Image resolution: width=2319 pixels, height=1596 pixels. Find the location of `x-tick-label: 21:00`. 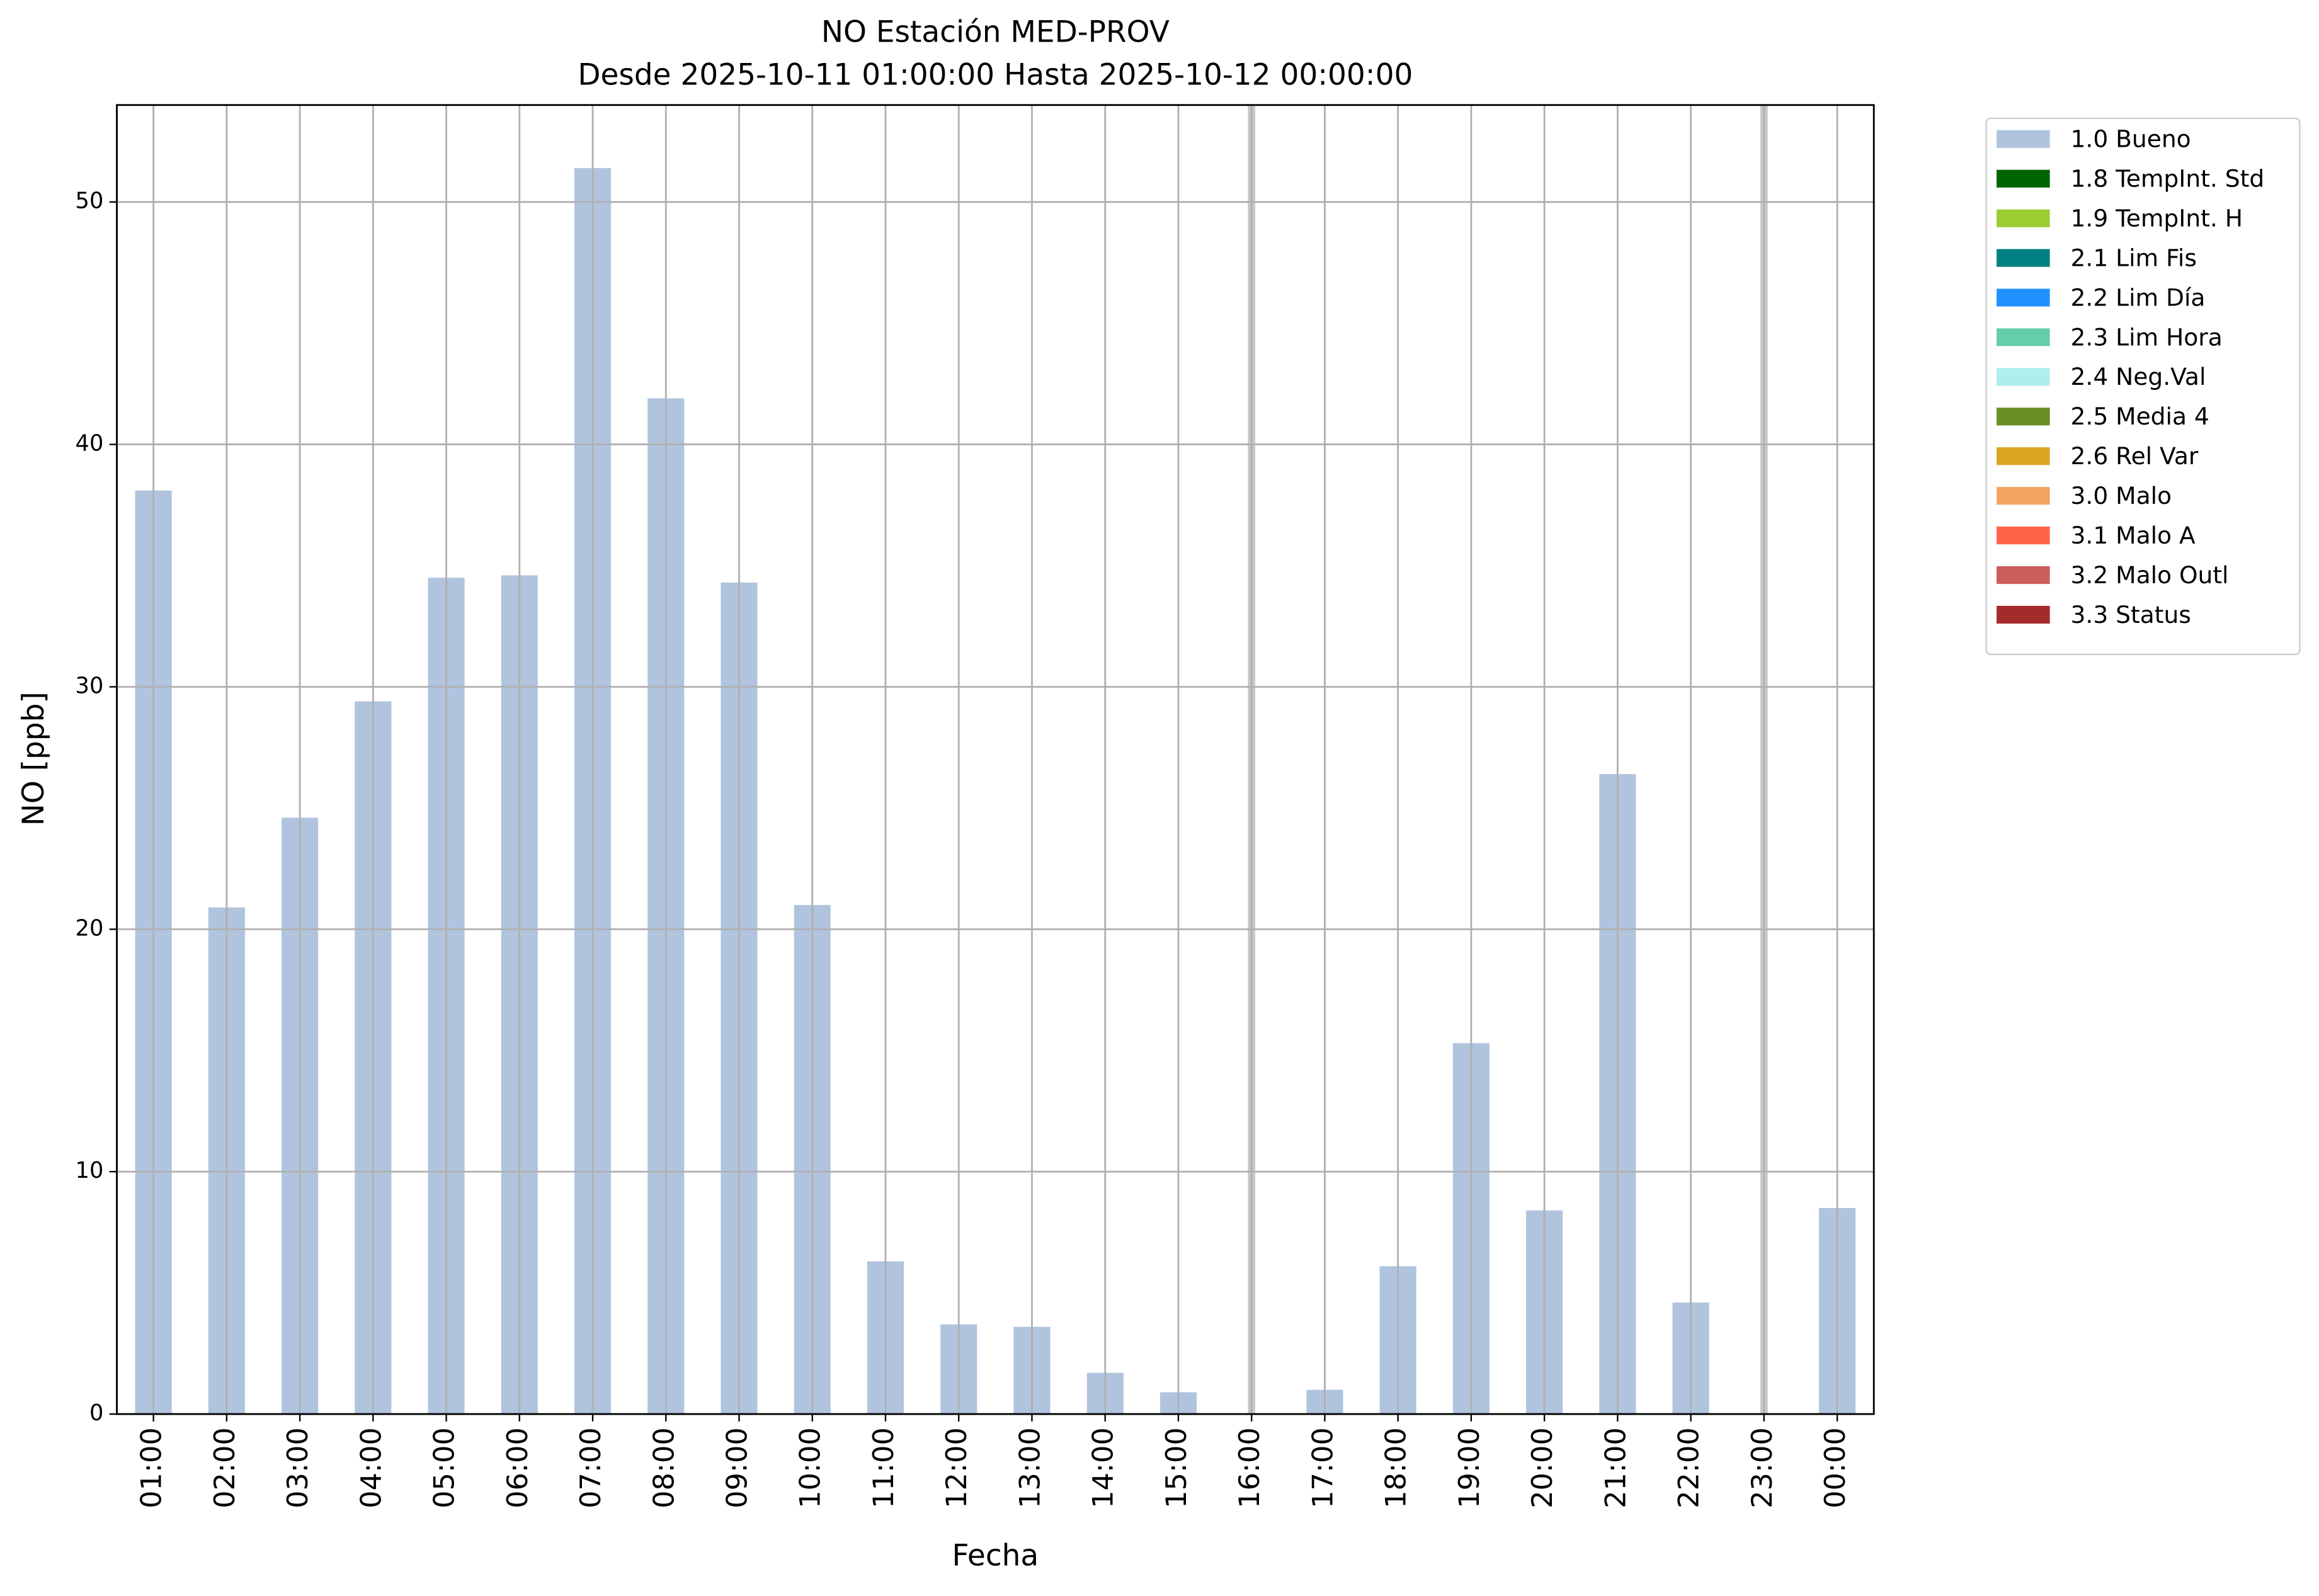

x-tick-label: 21:00 is located at coordinates (1615, 1467).